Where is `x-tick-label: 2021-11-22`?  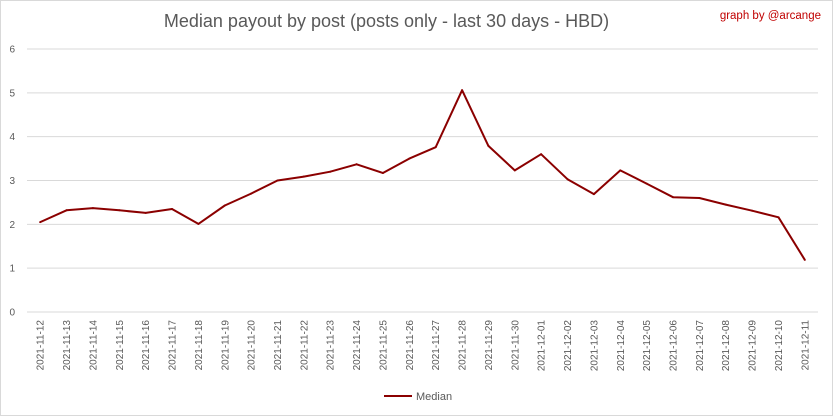
x-tick-label: 2021-11-22 is located at coordinates (304, 345).